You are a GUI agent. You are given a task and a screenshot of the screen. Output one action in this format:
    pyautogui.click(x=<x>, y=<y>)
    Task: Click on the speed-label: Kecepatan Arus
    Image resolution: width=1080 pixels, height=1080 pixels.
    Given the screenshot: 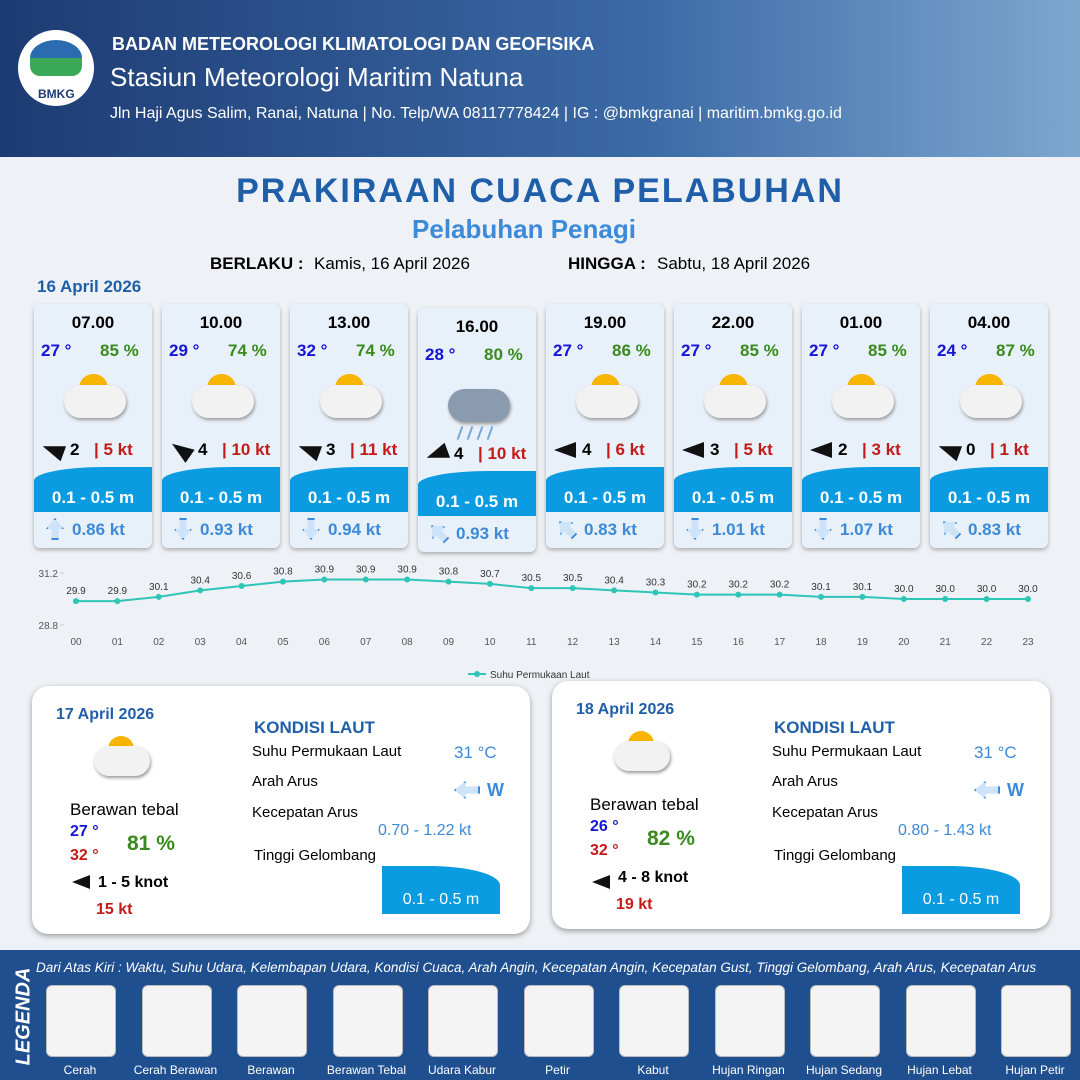 What is the action you would take?
    pyautogui.click(x=305, y=812)
    